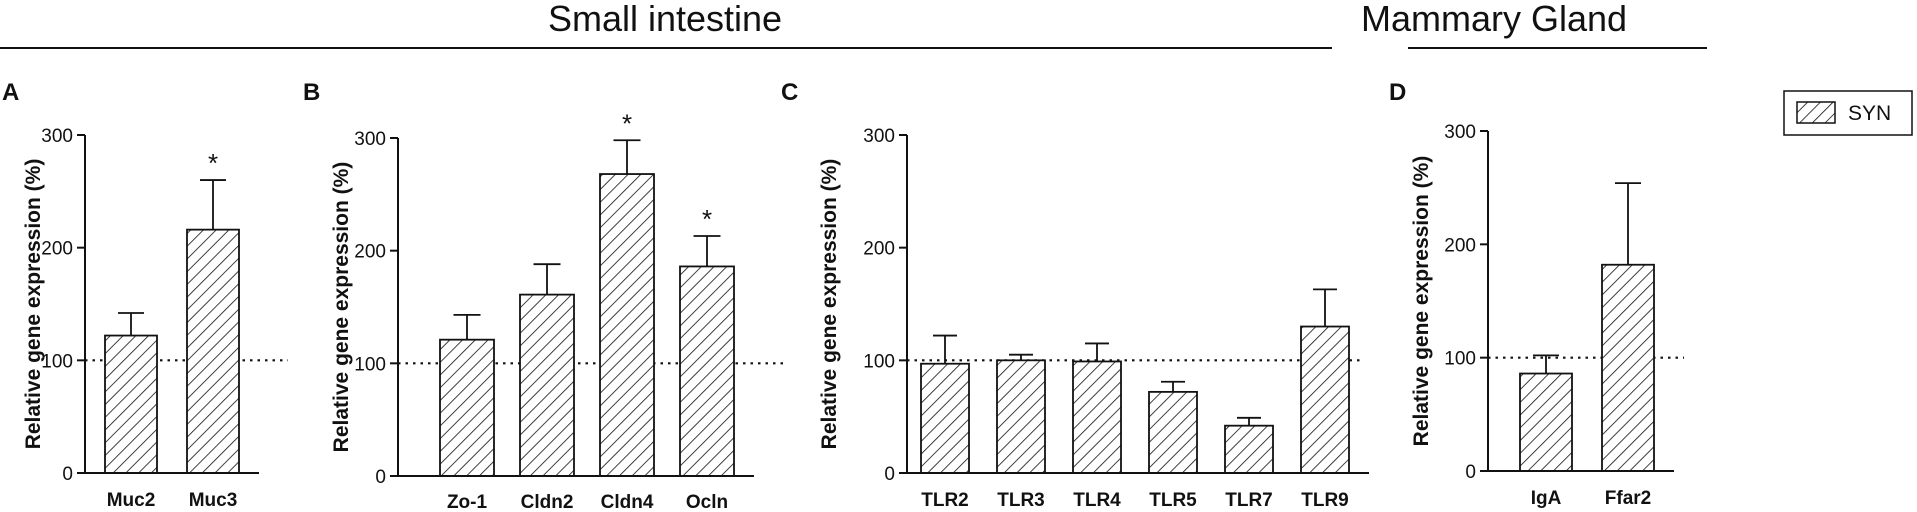  Describe the element at coordinates (945, 418) in the screenshot. I see `bar-tlr2` at that location.